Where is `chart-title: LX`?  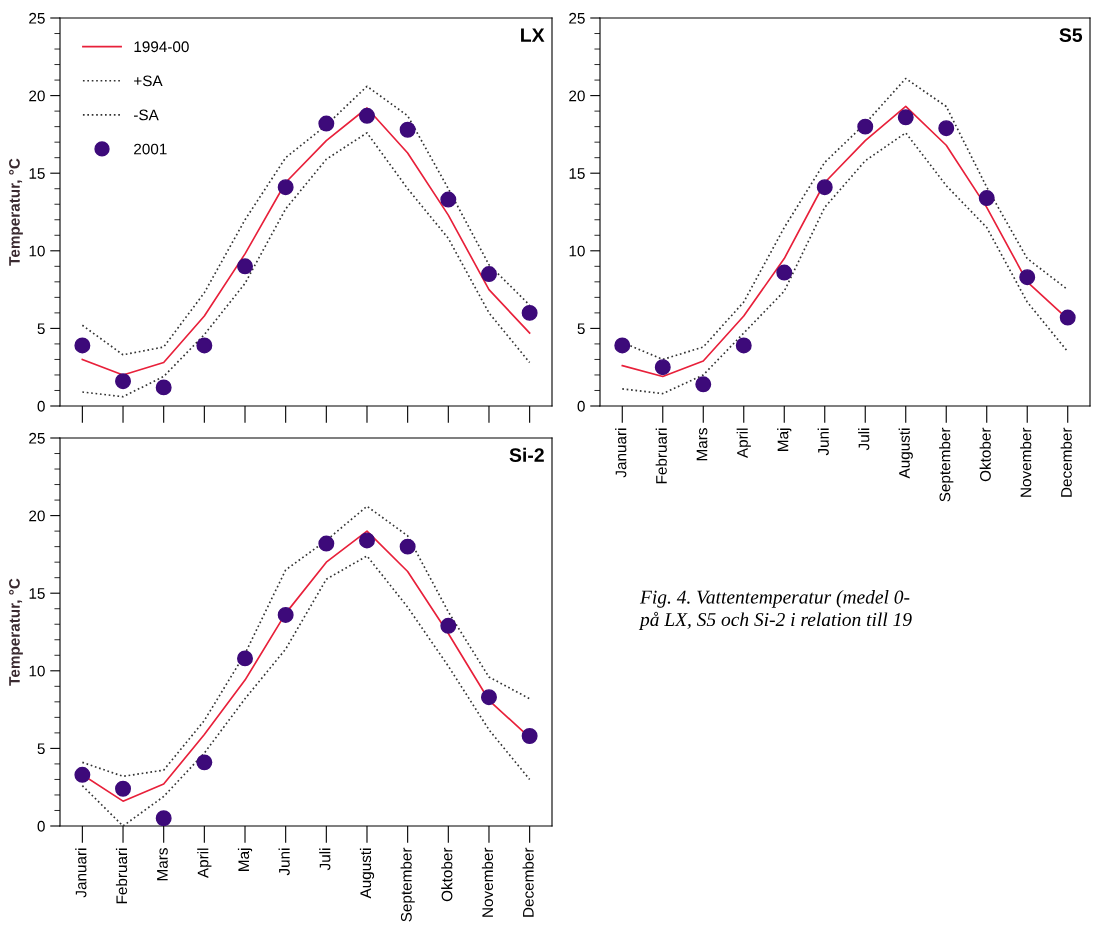 chart-title: LX is located at coordinates (533, 35).